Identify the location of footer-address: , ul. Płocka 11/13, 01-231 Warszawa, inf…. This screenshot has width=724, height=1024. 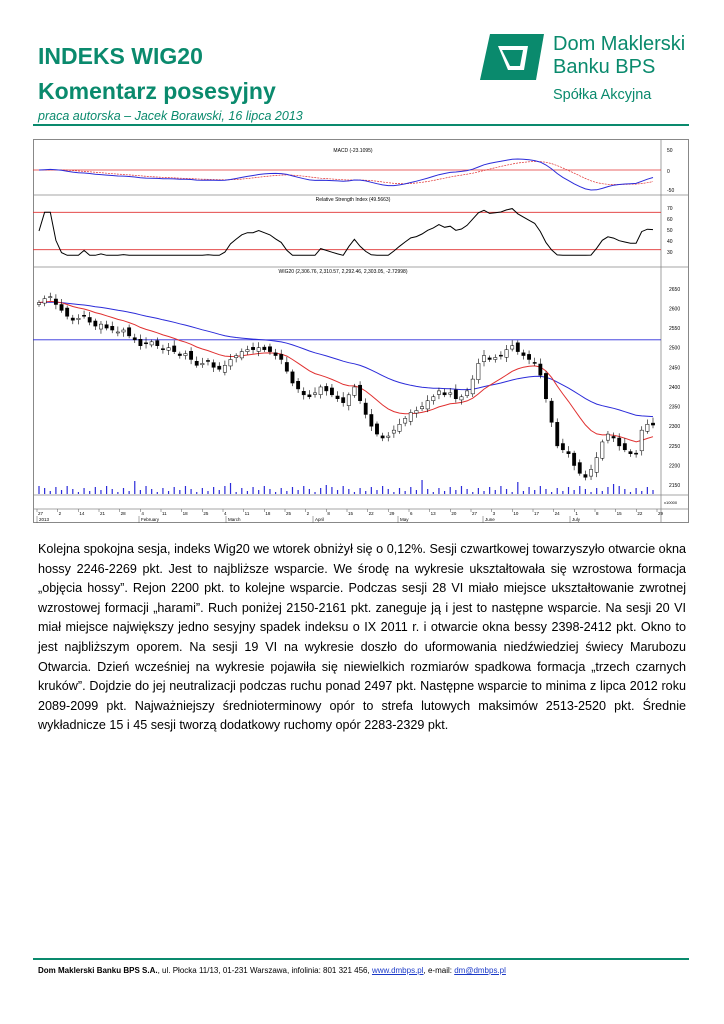
(264, 970).